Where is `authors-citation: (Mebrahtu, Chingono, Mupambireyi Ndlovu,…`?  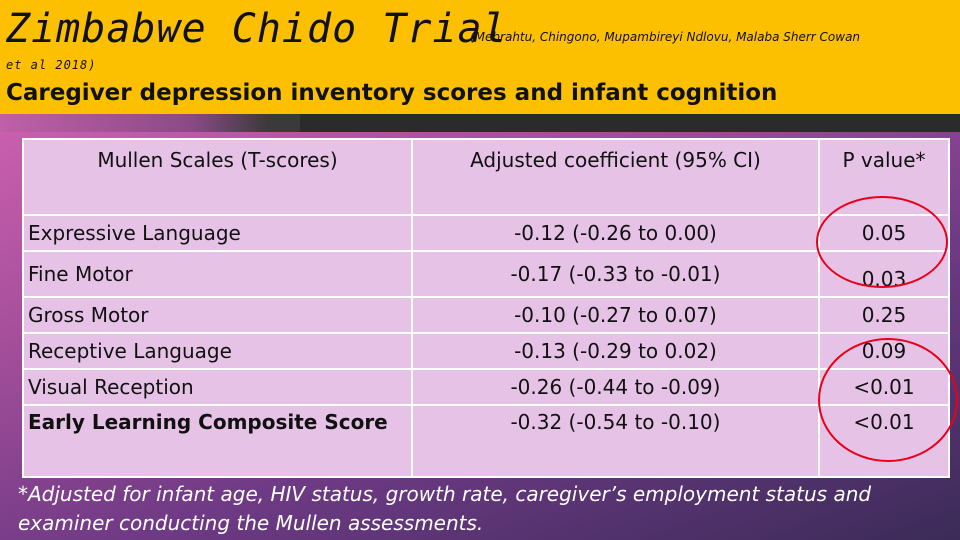 authors-citation: (Mebrahtu, Chingono, Mupambireyi Ndlovu,… is located at coordinates (665, 37).